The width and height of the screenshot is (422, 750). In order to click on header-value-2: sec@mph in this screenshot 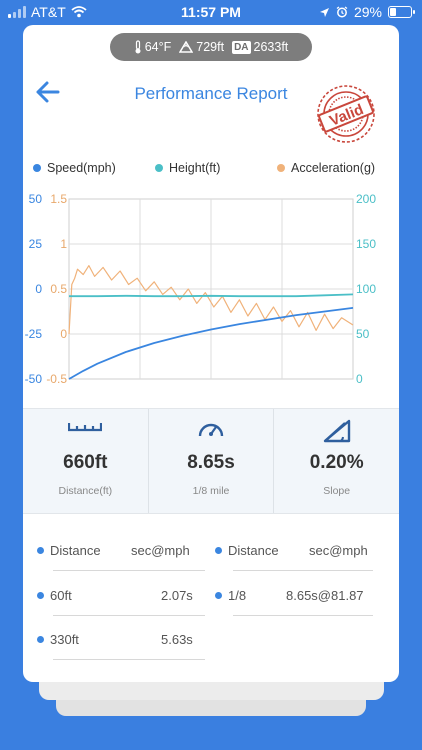, I will do `click(338, 550)`.